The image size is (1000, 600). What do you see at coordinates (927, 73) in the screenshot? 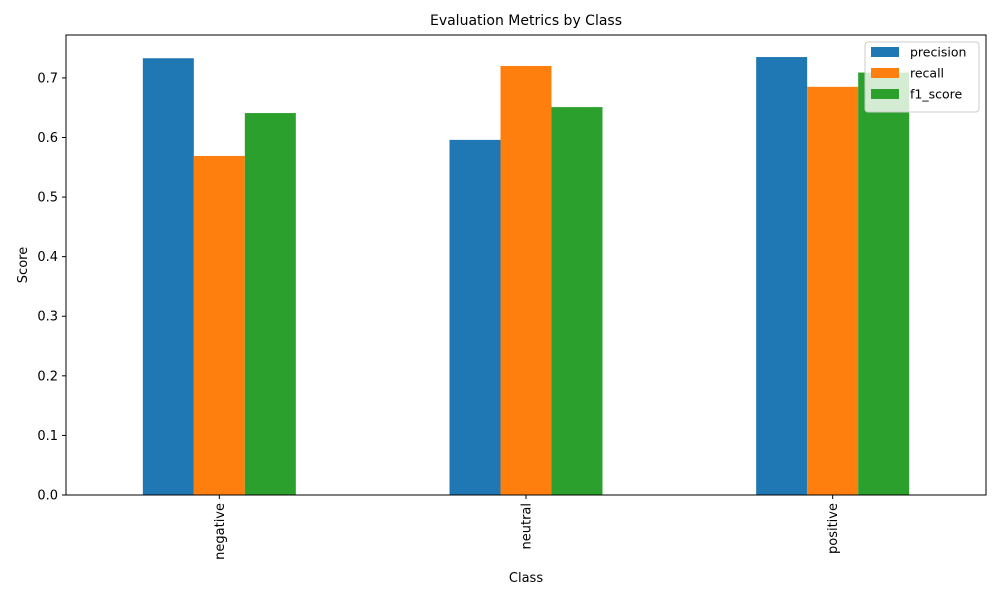
I see `legend-label-recall: recall` at bounding box center [927, 73].